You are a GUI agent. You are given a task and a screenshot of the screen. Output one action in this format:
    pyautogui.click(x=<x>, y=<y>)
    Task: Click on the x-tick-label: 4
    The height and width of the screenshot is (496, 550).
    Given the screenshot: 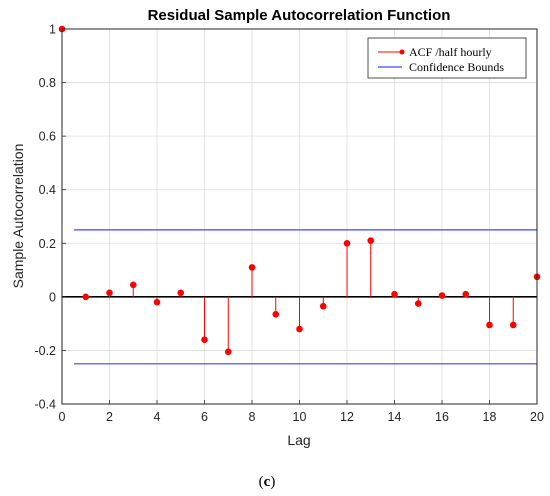 What is the action you would take?
    pyautogui.click(x=157, y=417)
    